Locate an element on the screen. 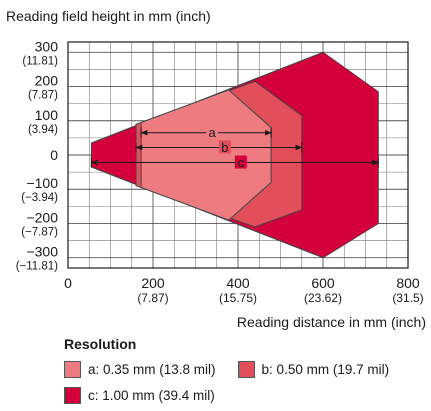 Image resolution: width=431 pixels, height=411 pixels. x-tick-sublabel: (15.75) is located at coordinates (238, 298).